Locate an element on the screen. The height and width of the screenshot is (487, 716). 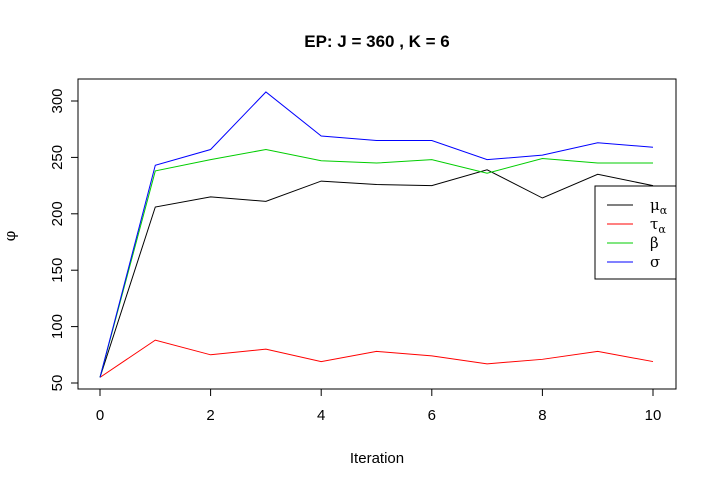
x-tick-label: 0 is located at coordinates (100, 415).